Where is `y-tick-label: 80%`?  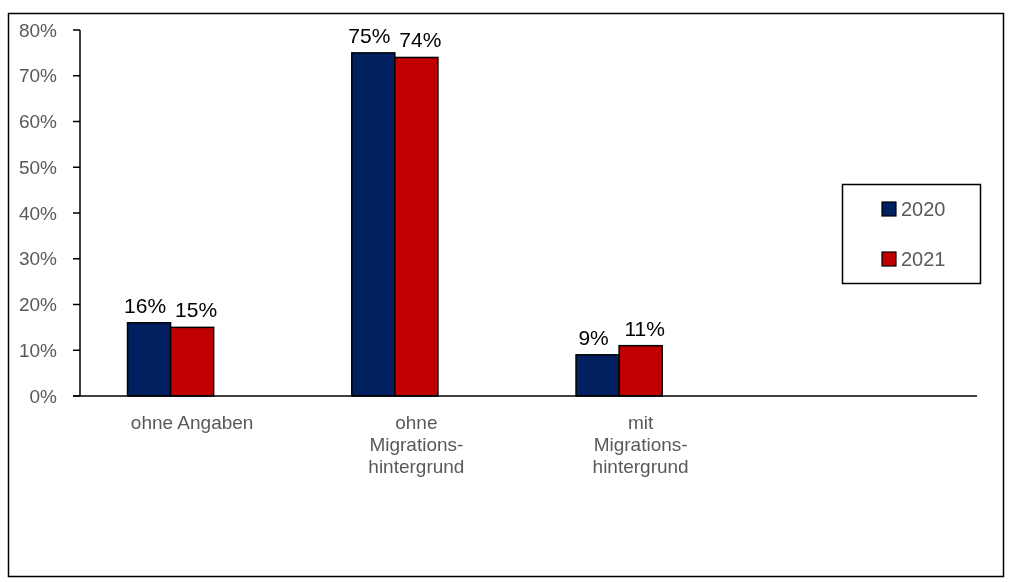 y-tick-label: 80% is located at coordinates (38, 30).